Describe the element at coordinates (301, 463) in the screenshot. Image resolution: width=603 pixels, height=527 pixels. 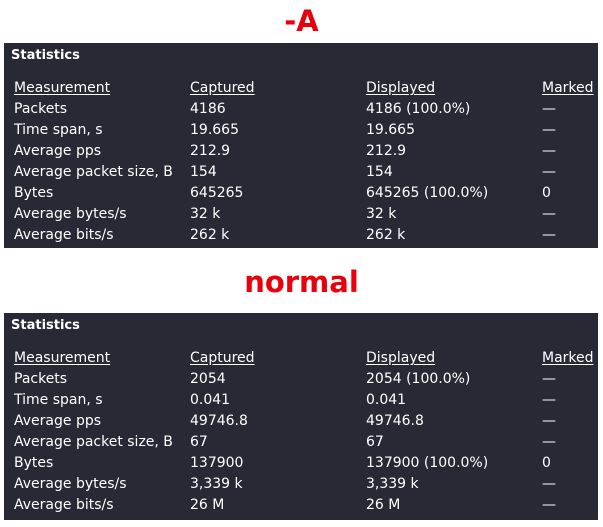
I see `table-row: Bytes 137900 137900 (100.0%) 0` at that location.